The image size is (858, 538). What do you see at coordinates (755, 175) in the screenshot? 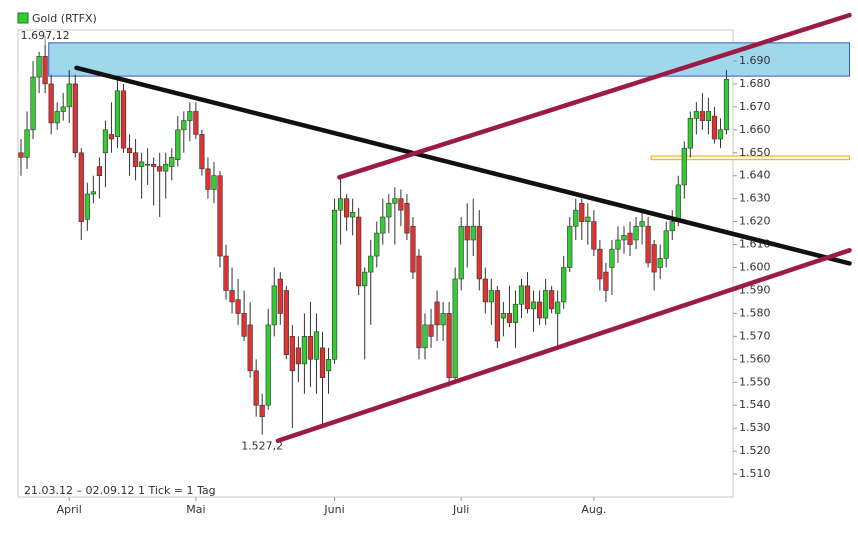
I see `y-tick-label: 1.640` at bounding box center [755, 175].